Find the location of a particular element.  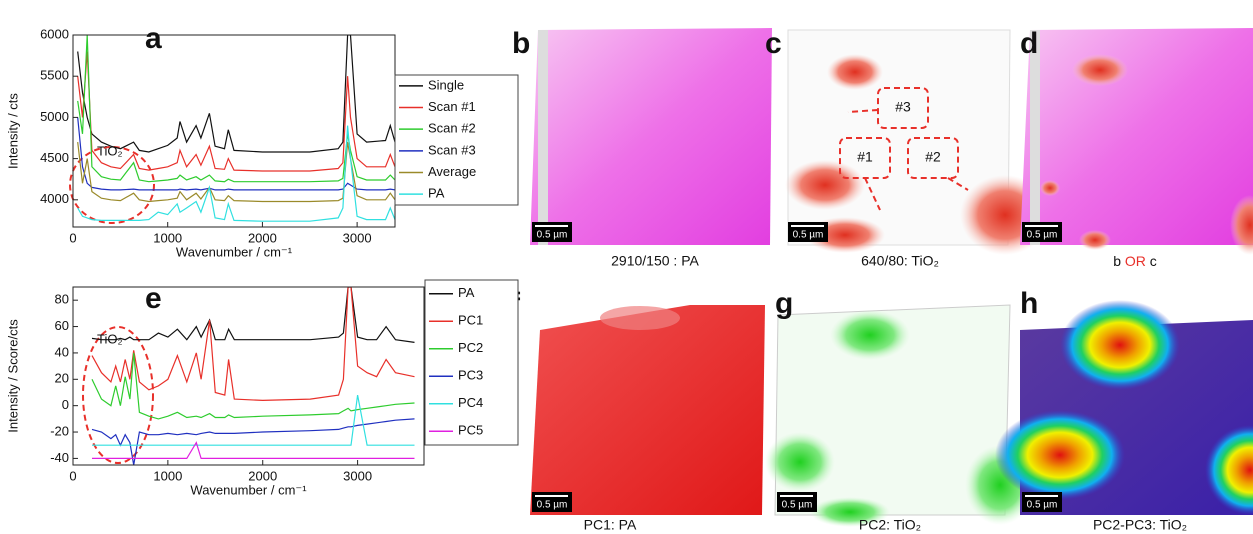

y-tick-label: 5000 is located at coordinates (54, 116).